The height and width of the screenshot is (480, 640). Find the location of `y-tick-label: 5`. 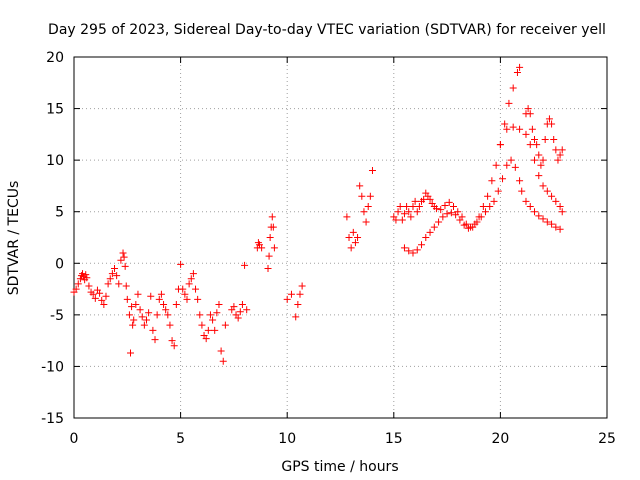

y-tick-label: 5 is located at coordinates (59, 213).